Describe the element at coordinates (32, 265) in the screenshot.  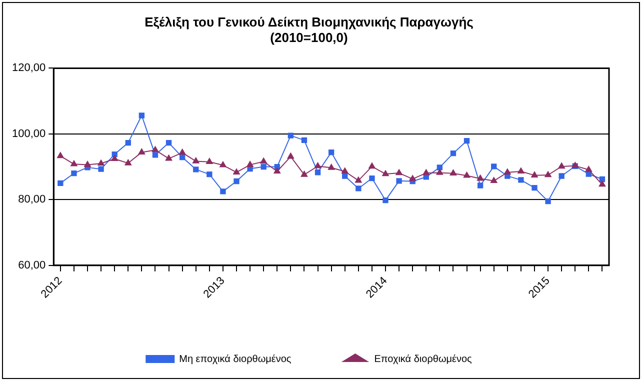
I see `y-tick-label: 60,00` at that location.